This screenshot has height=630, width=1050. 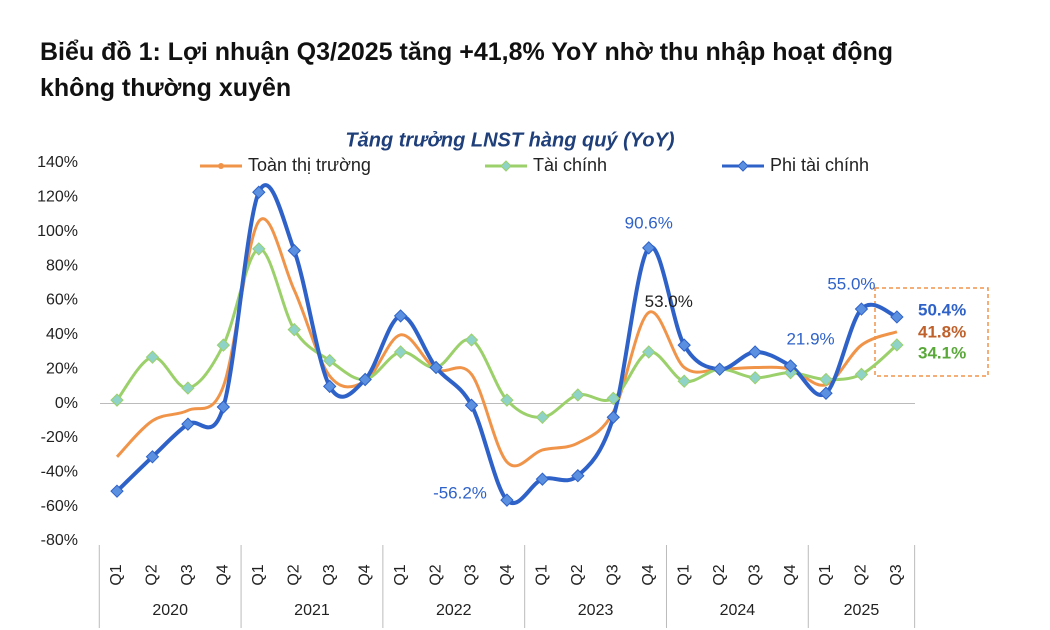 What do you see at coordinates (62, 334) in the screenshot?
I see `y-tick-label: 40%` at bounding box center [62, 334].